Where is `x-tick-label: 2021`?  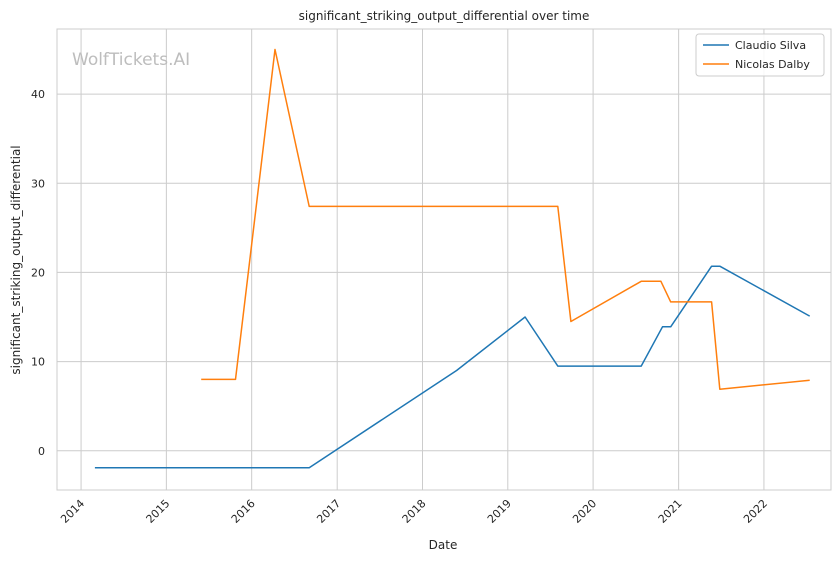 x-tick-label: 2021 is located at coordinates (670, 511).